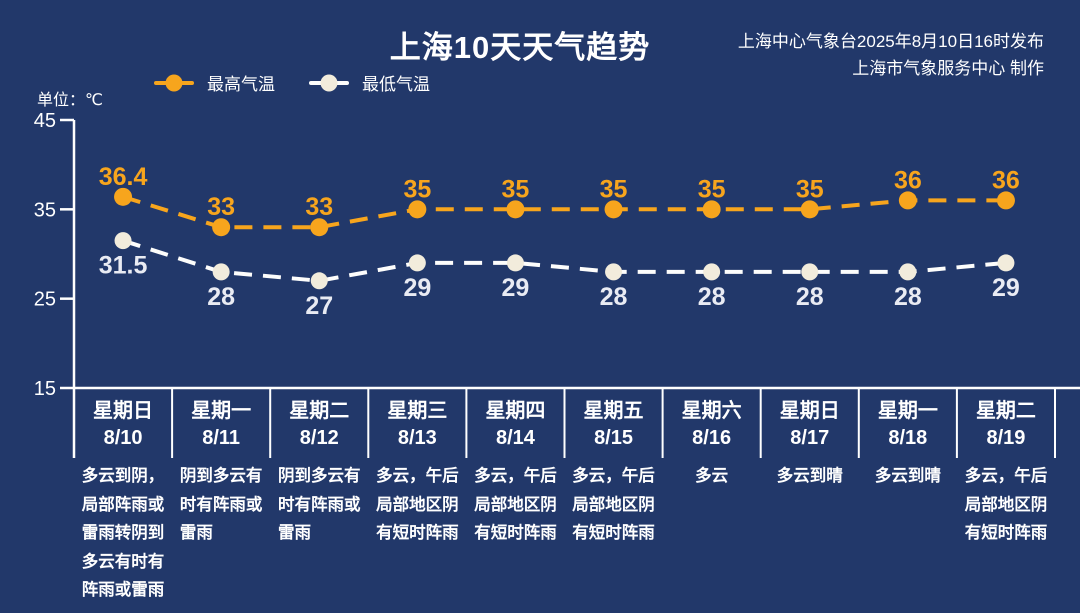 The width and height of the screenshot is (1080, 613). I want to click on source-line-producer: 上海市气象服务中心 制作, so click(948, 68).